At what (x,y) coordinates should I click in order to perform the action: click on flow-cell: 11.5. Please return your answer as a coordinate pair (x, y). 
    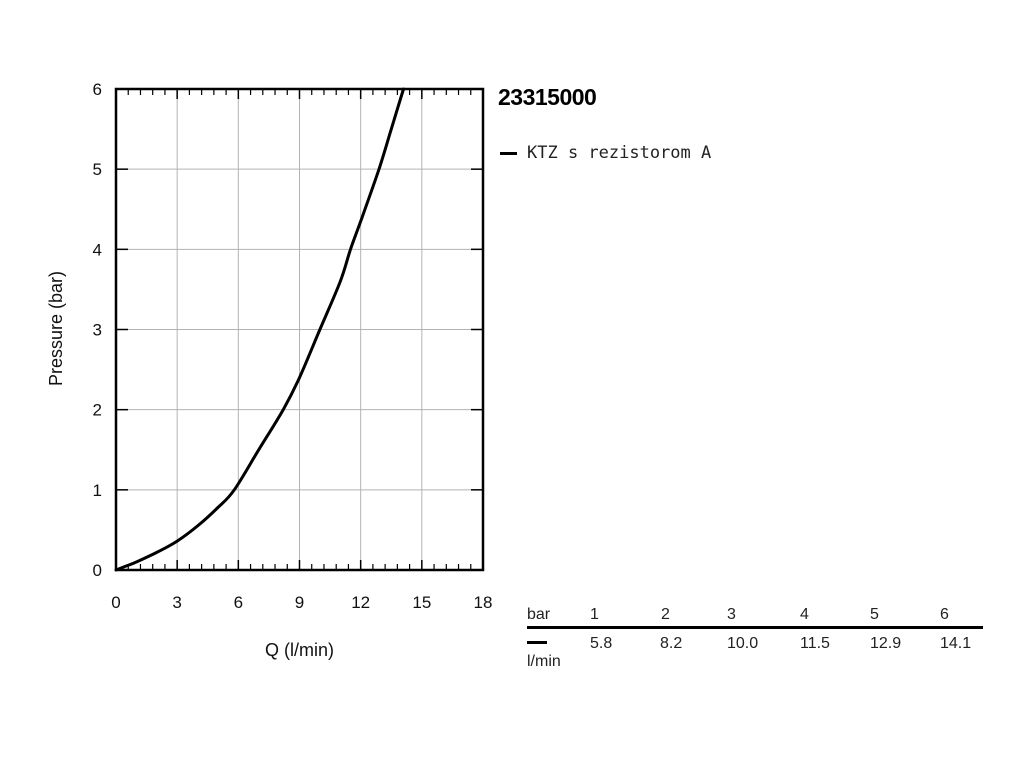
    Looking at the image, I should click on (815, 643).